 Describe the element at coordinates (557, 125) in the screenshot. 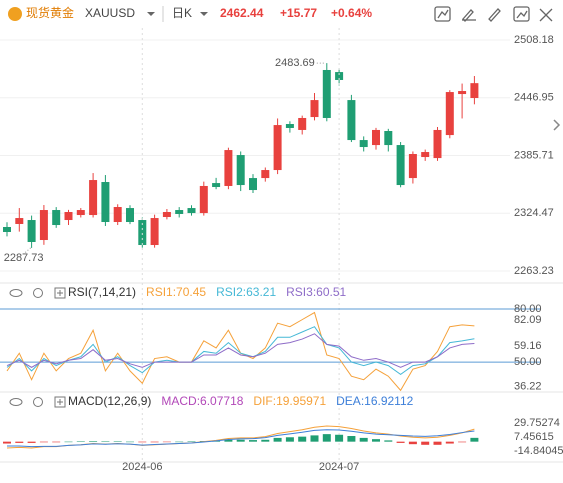

I see `expand-arrow` at that location.